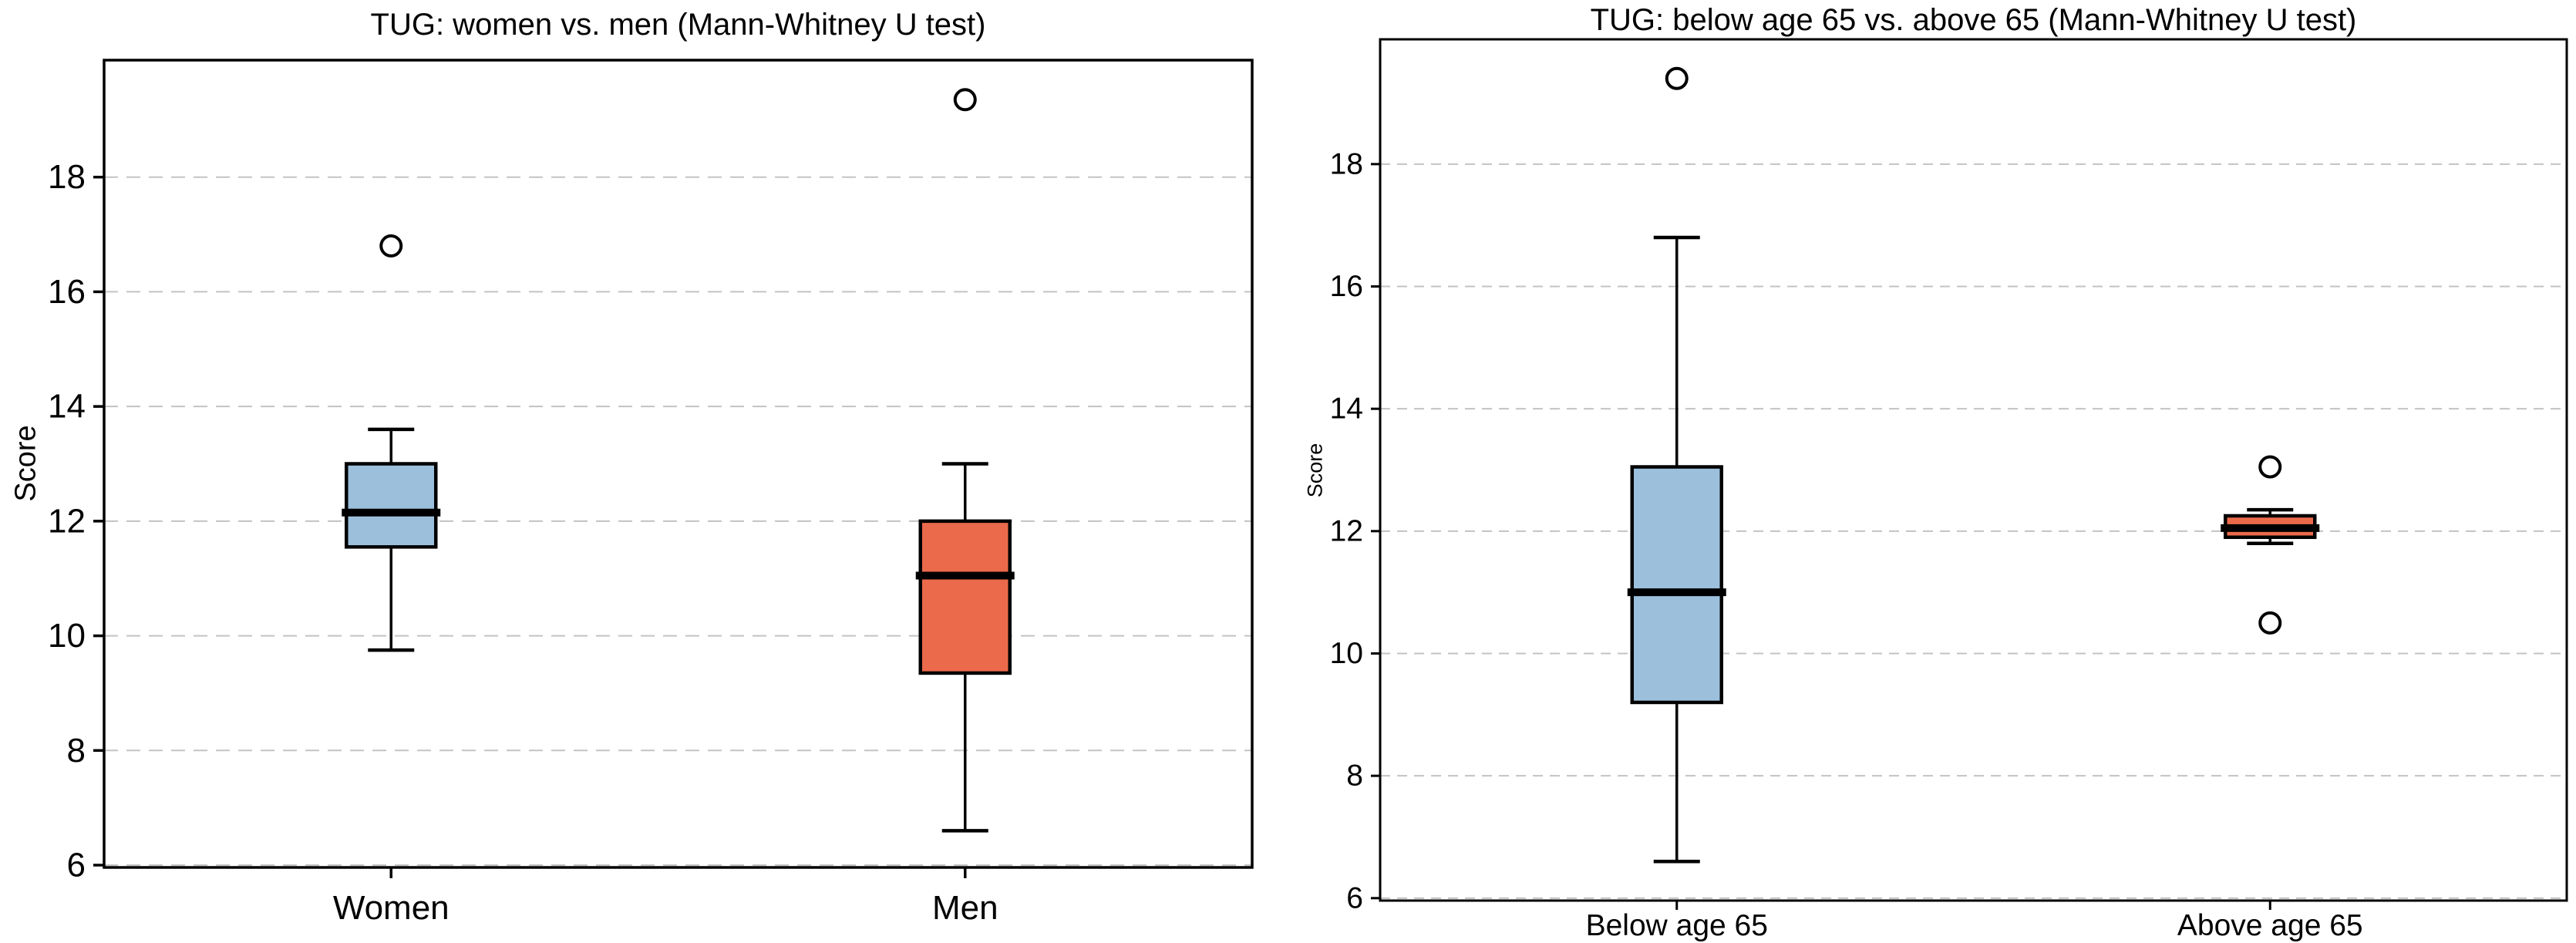  I want to click on y-axis-label-left: Score, so click(26, 463).